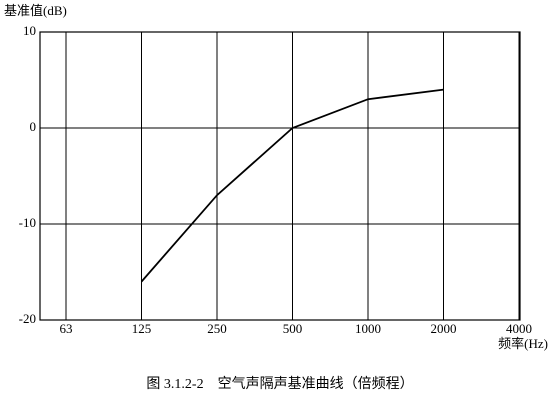 This screenshot has width=557, height=405. What do you see at coordinates (27, 222) in the screenshot?
I see `y-tick-label: -10` at bounding box center [27, 222].